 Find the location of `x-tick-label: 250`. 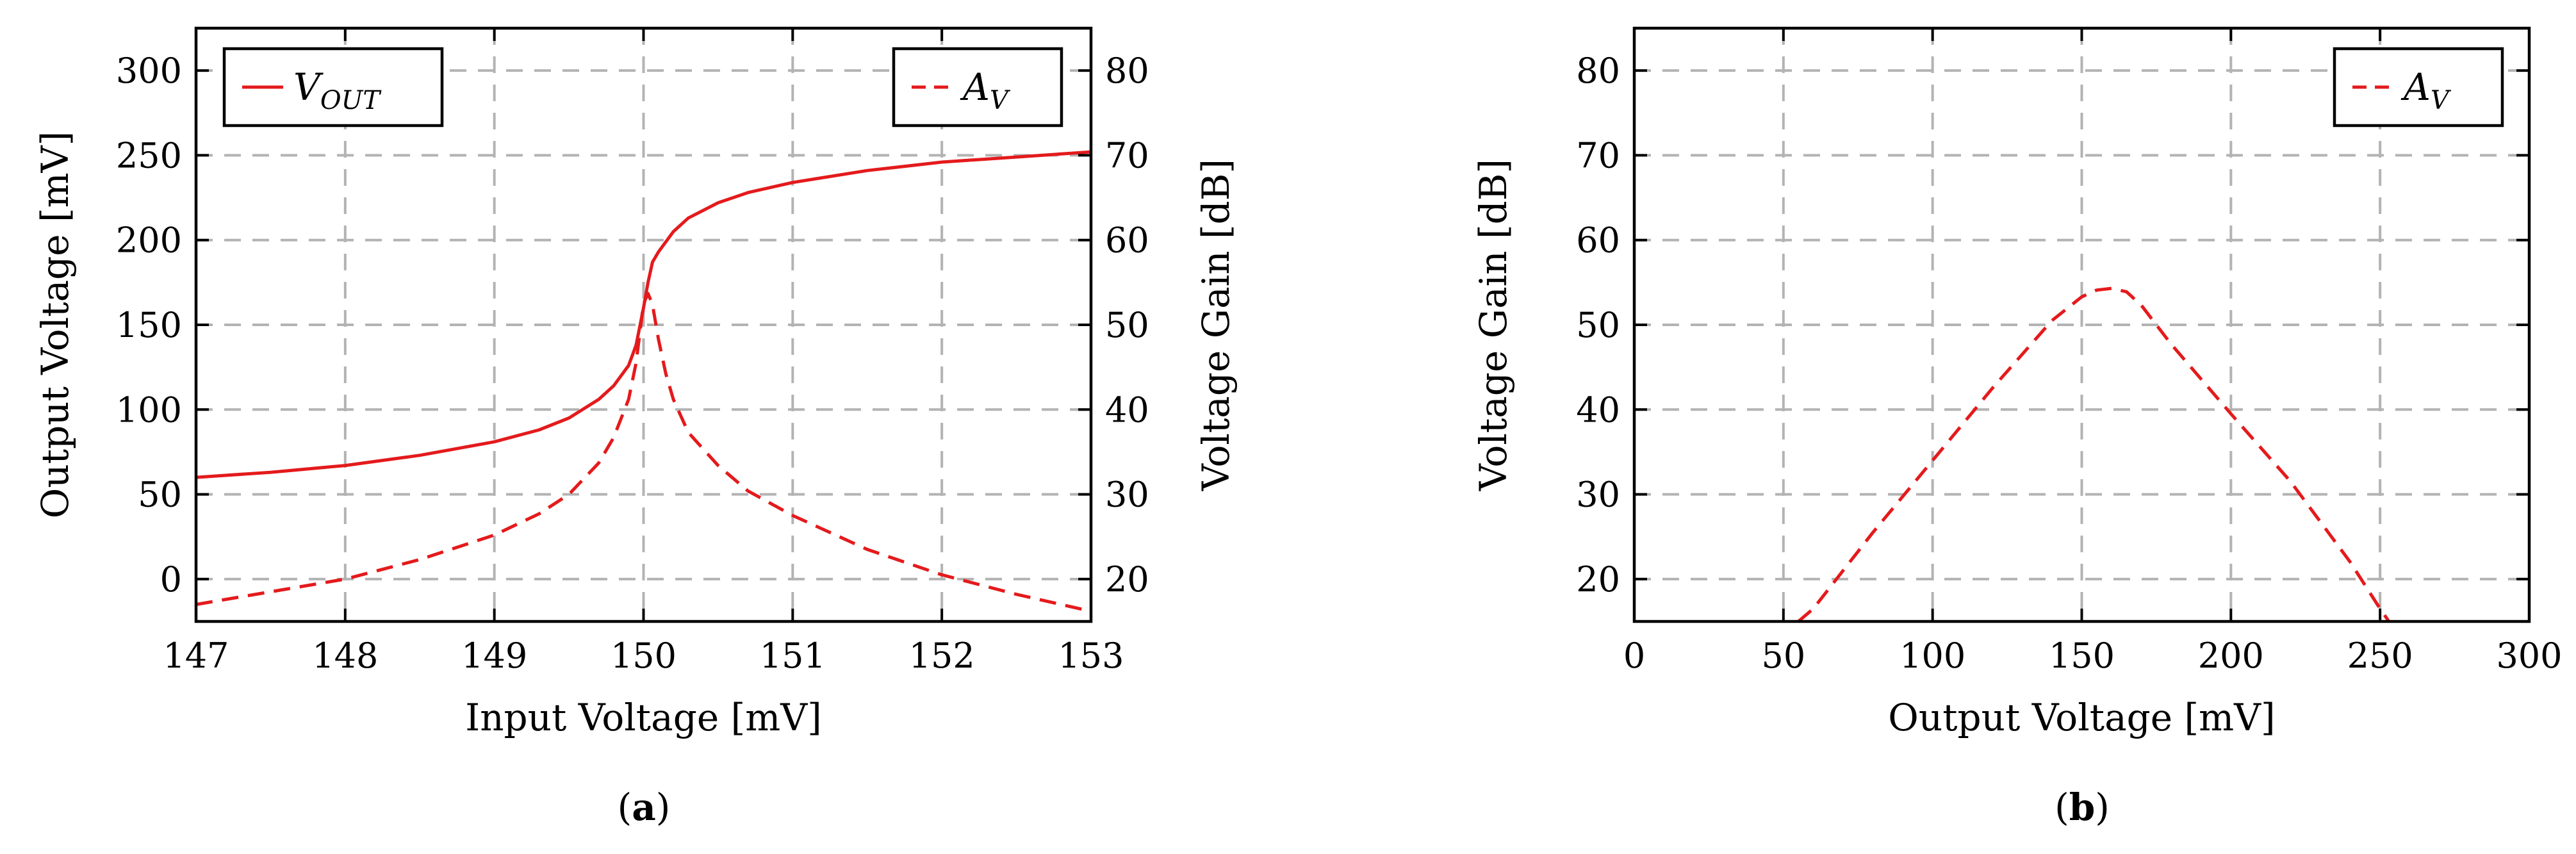

x-tick-label: 250 is located at coordinates (2380, 656).